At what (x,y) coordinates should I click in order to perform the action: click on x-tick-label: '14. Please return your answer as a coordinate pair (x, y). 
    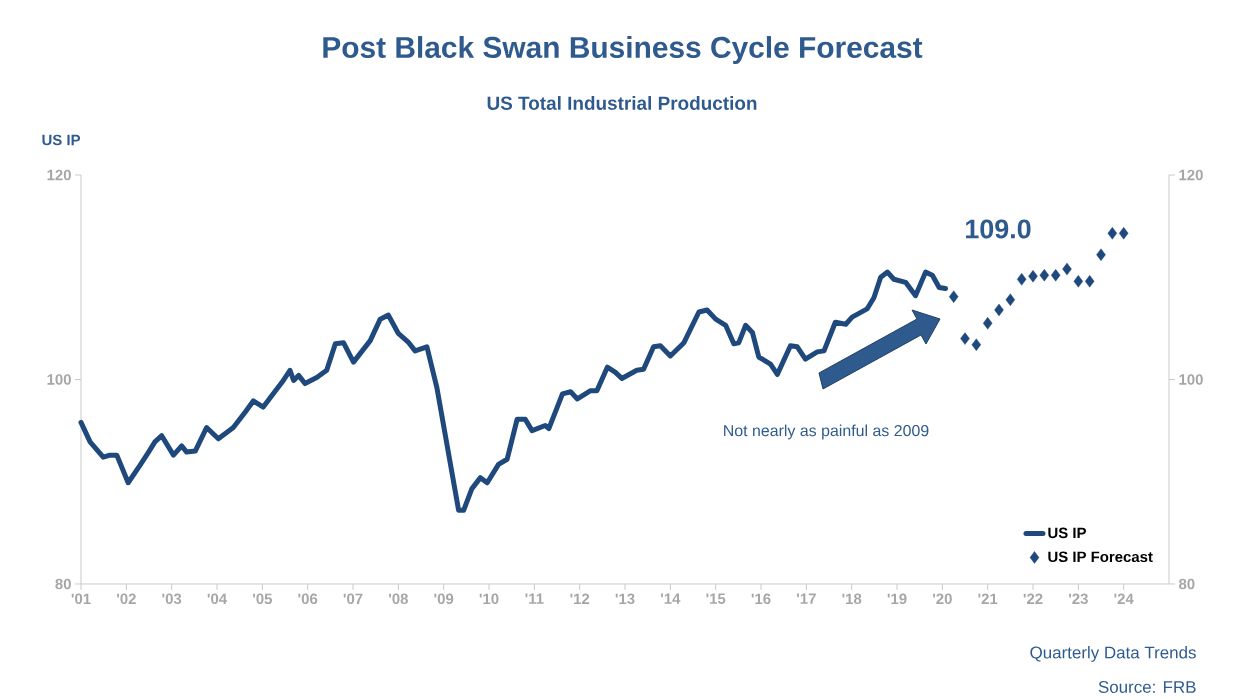
    Looking at the image, I should click on (671, 598).